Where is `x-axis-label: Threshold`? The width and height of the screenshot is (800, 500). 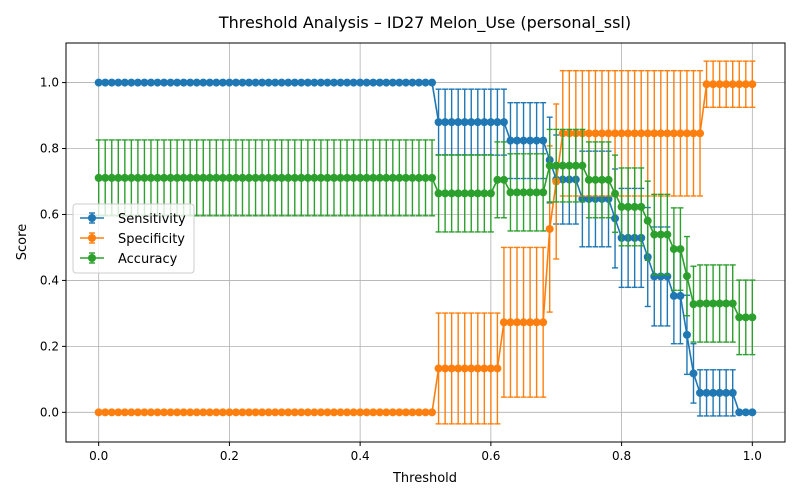 x-axis-label: Threshold is located at coordinates (424, 478).